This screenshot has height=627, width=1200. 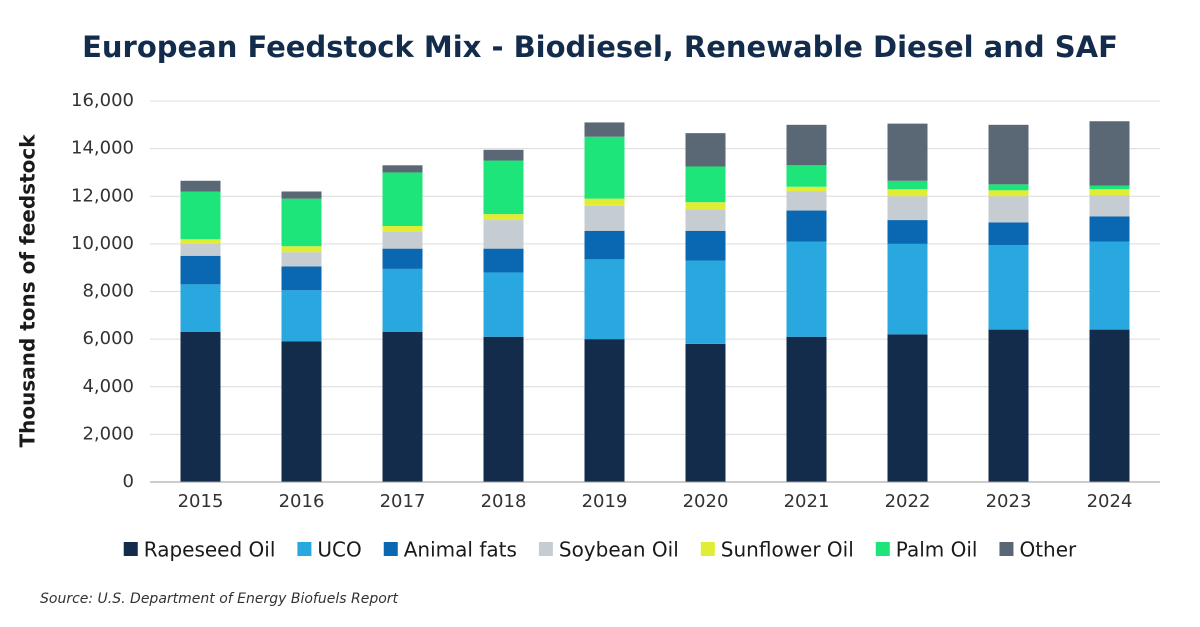 I want to click on x-tick-label: 2023, so click(x=1009, y=501).